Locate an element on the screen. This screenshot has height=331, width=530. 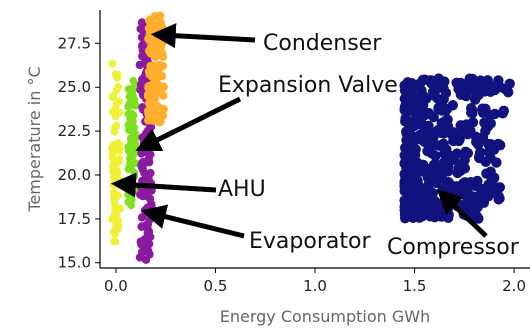
x-axis-title: Energy Consumption GWh is located at coordinates (325, 316).